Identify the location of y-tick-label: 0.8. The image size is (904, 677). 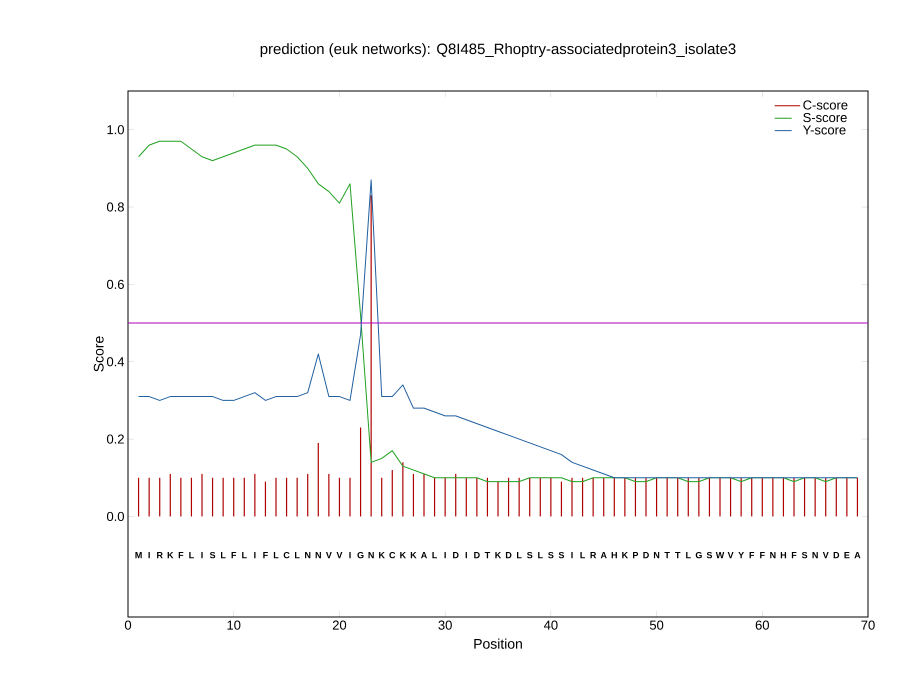
(115, 207).